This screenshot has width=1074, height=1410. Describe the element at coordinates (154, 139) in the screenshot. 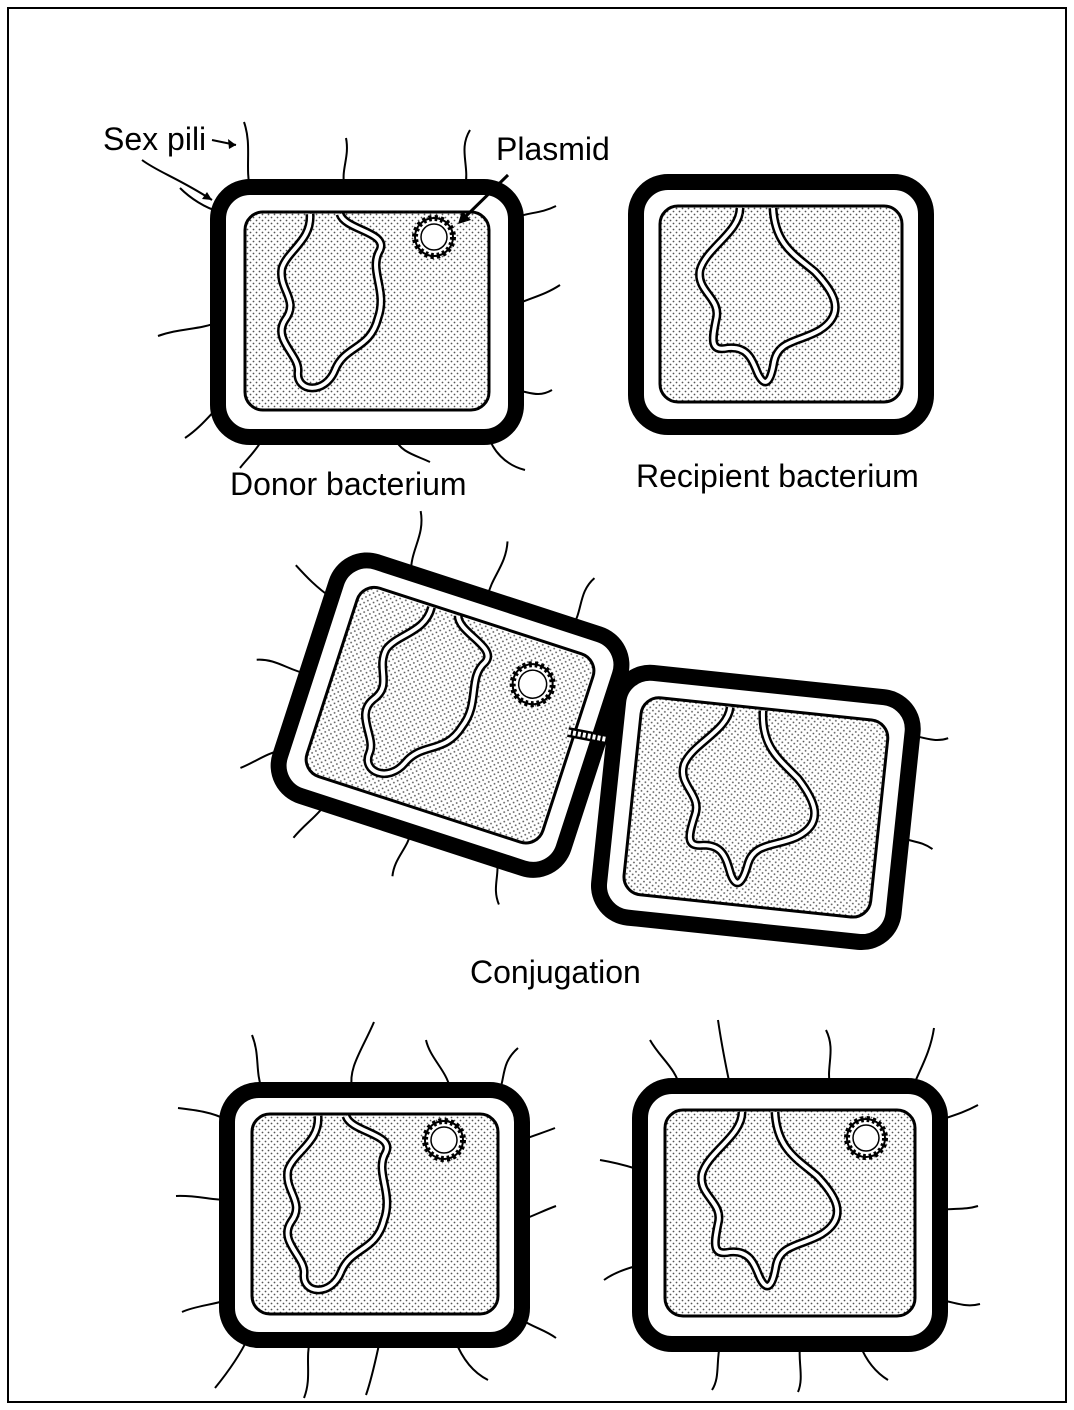

I see `sex-pili-label: Sex pili` at that location.